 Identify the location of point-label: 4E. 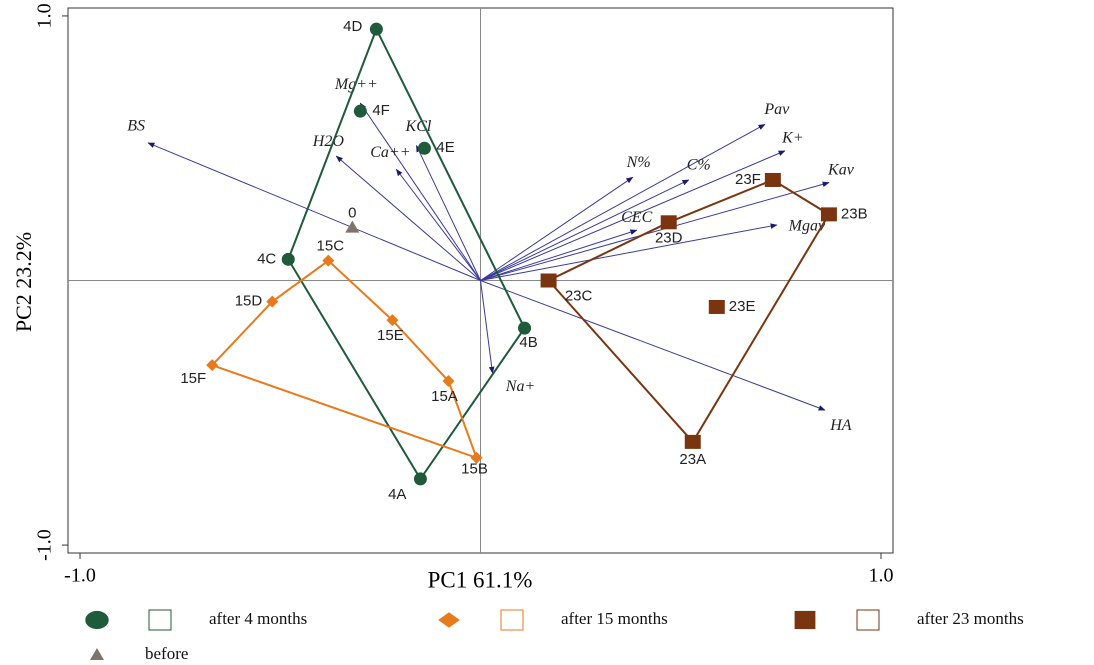
(445, 147).